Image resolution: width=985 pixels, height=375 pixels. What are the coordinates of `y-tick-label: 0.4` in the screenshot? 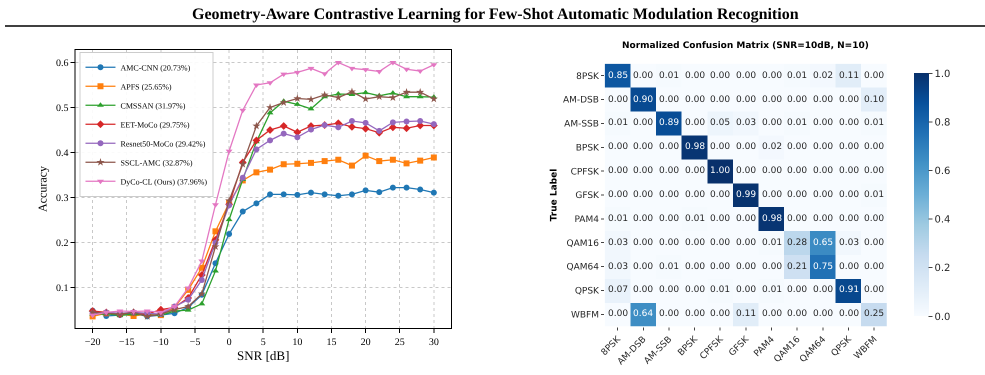 It's located at (62, 154).